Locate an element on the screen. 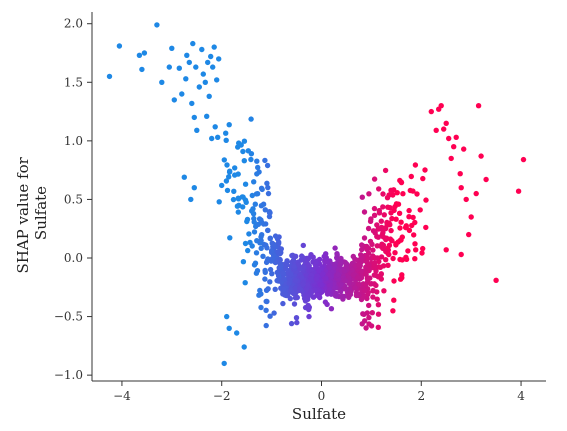 The width and height of the screenshot is (567, 431). y-tick-label: −0.5 is located at coordinates (68, 317).